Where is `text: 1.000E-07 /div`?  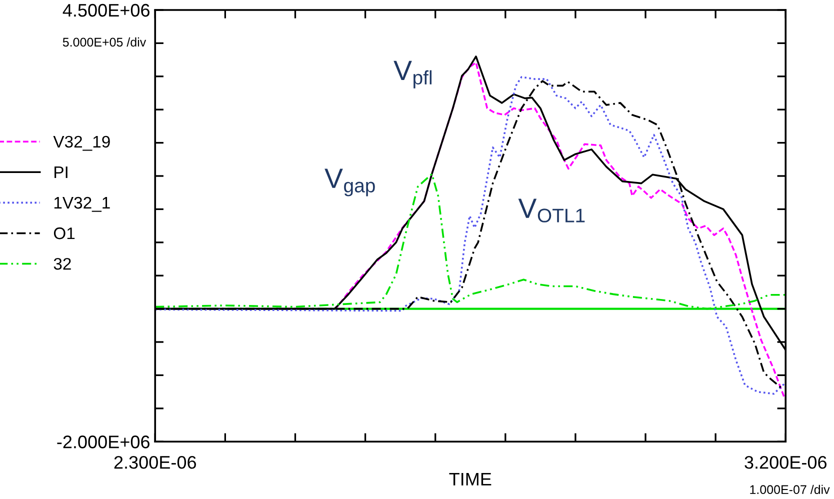 text: 1.000E-07 /div is located at coordinates (790, 489).